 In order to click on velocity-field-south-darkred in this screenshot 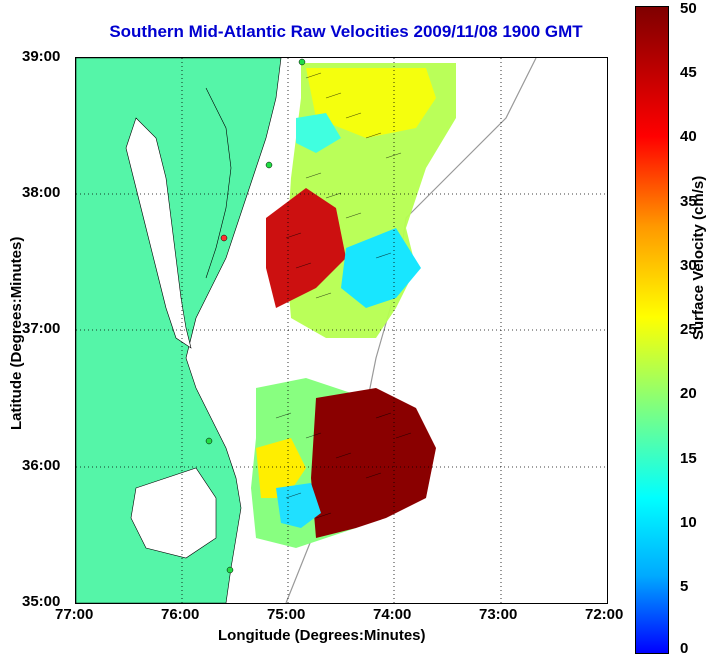, I will do `click(373, 463)`.